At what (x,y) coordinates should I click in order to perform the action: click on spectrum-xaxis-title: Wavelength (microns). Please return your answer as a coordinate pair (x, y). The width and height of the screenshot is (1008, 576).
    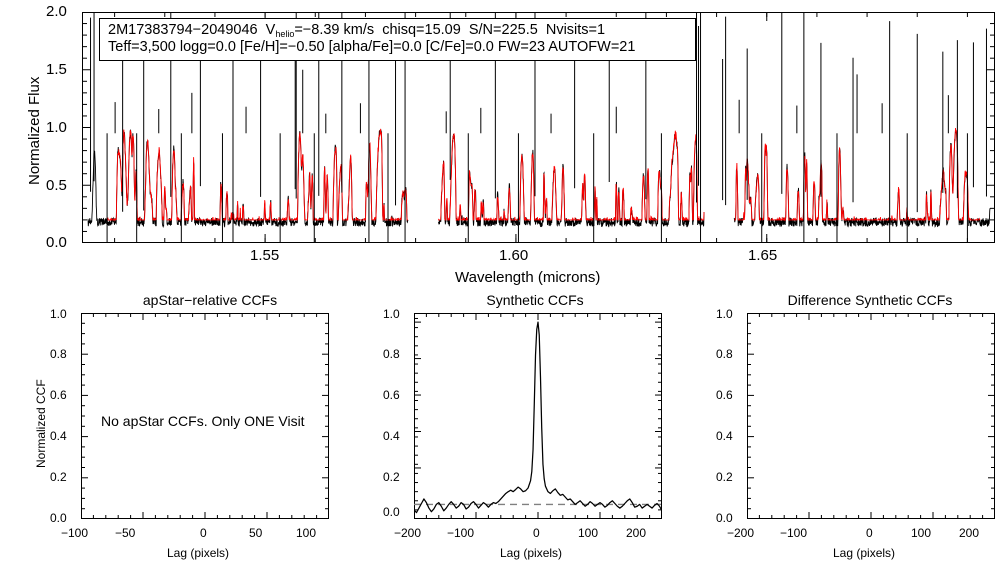
    Looking at the image, I should click on (528, 277).